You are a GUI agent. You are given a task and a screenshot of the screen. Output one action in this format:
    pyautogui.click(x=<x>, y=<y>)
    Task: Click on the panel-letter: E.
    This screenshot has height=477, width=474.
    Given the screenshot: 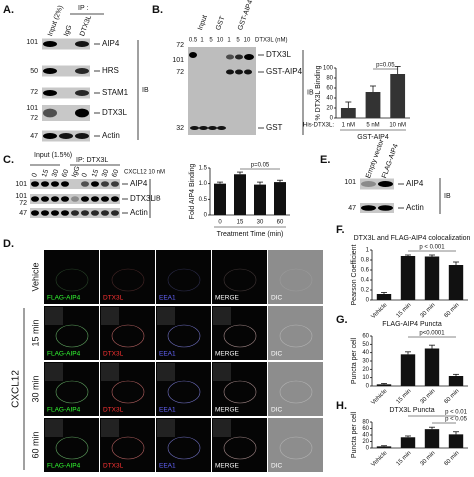 What is the action you would take?
    pyautogui.click(x=325, y=160)
    